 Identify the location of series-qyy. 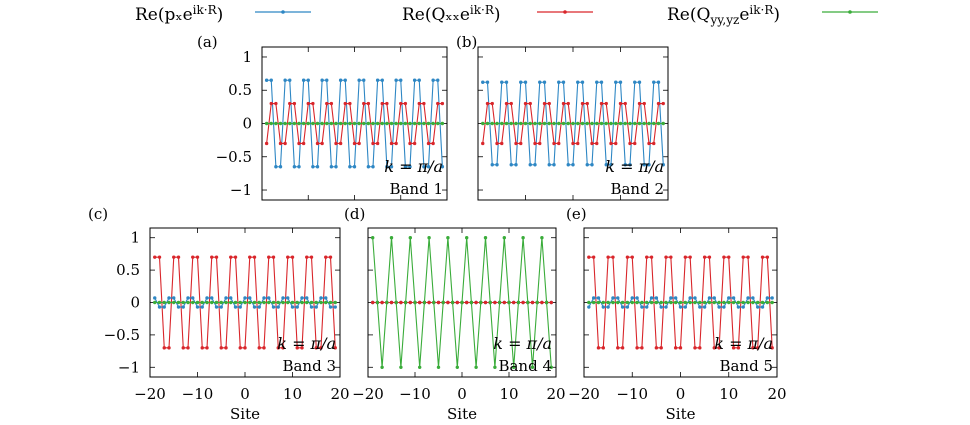
(680, 302).